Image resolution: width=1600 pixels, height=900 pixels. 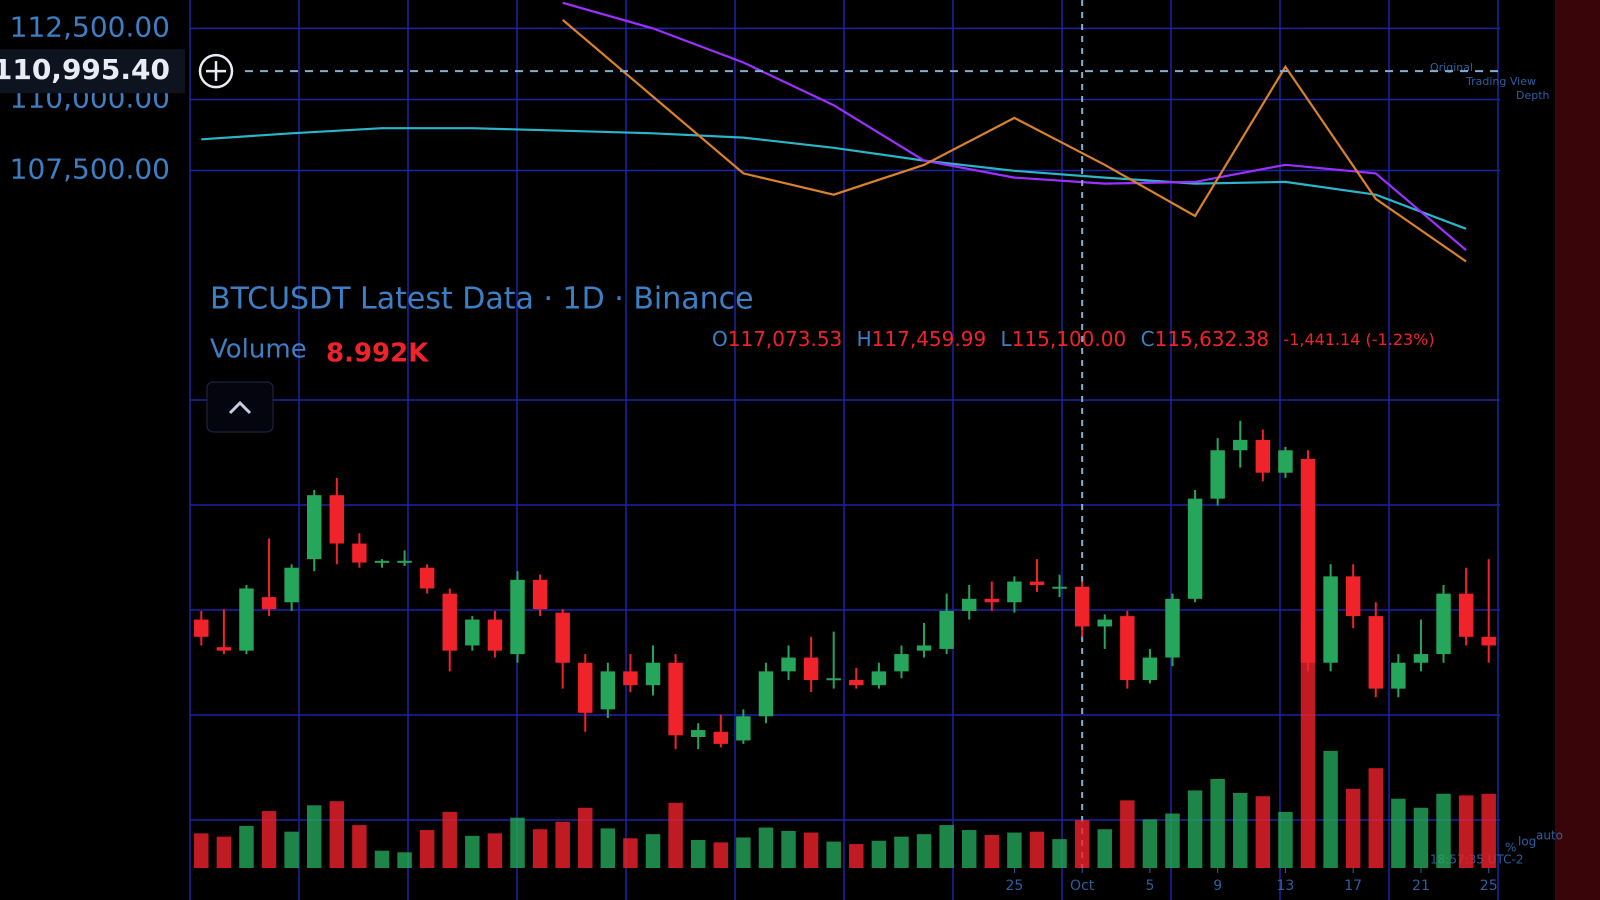 What do you see at coordinates (1082, 886) in the screenshot?
I see `x-tick-label: Oct` at bounding box center [1082, 886].